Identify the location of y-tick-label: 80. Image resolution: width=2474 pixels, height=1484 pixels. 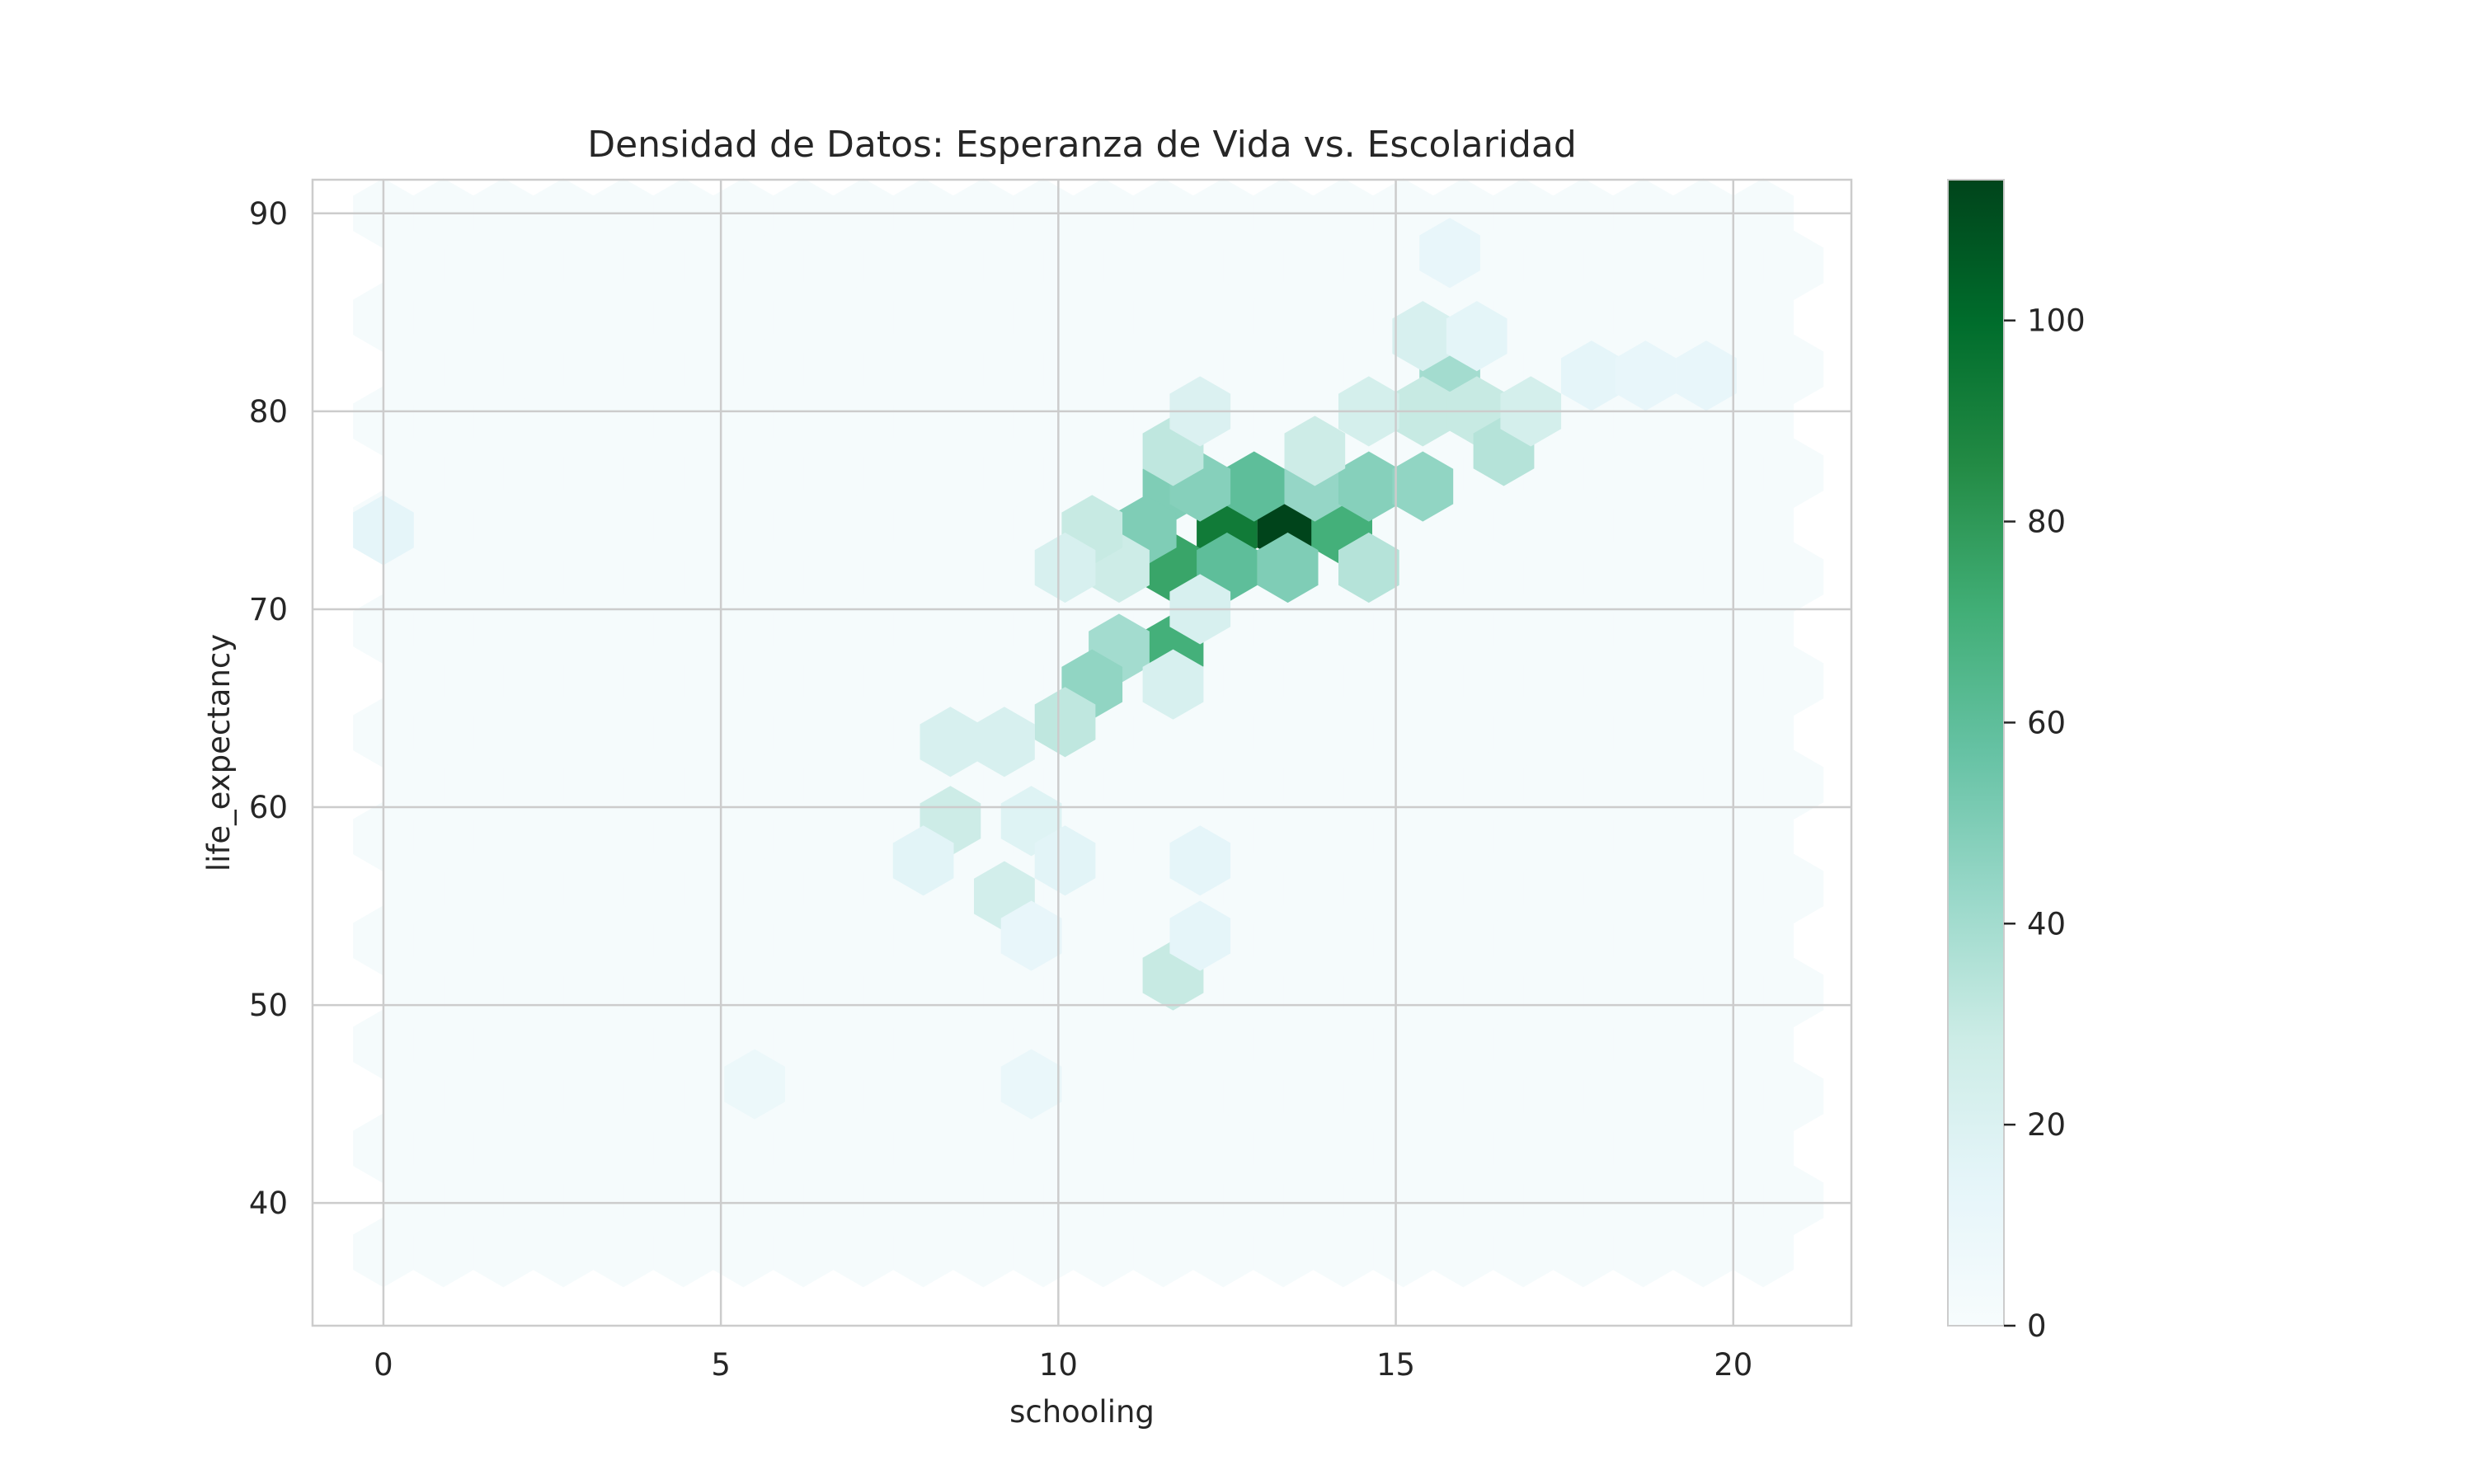
(268, 412).